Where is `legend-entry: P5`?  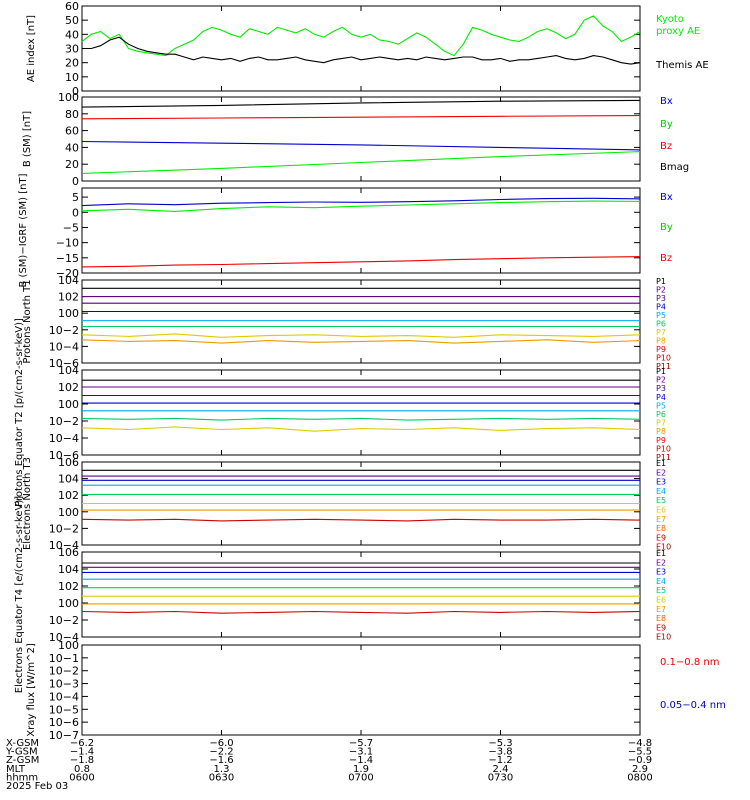 legend-entry: P5 is located at coordinates (661, 315).